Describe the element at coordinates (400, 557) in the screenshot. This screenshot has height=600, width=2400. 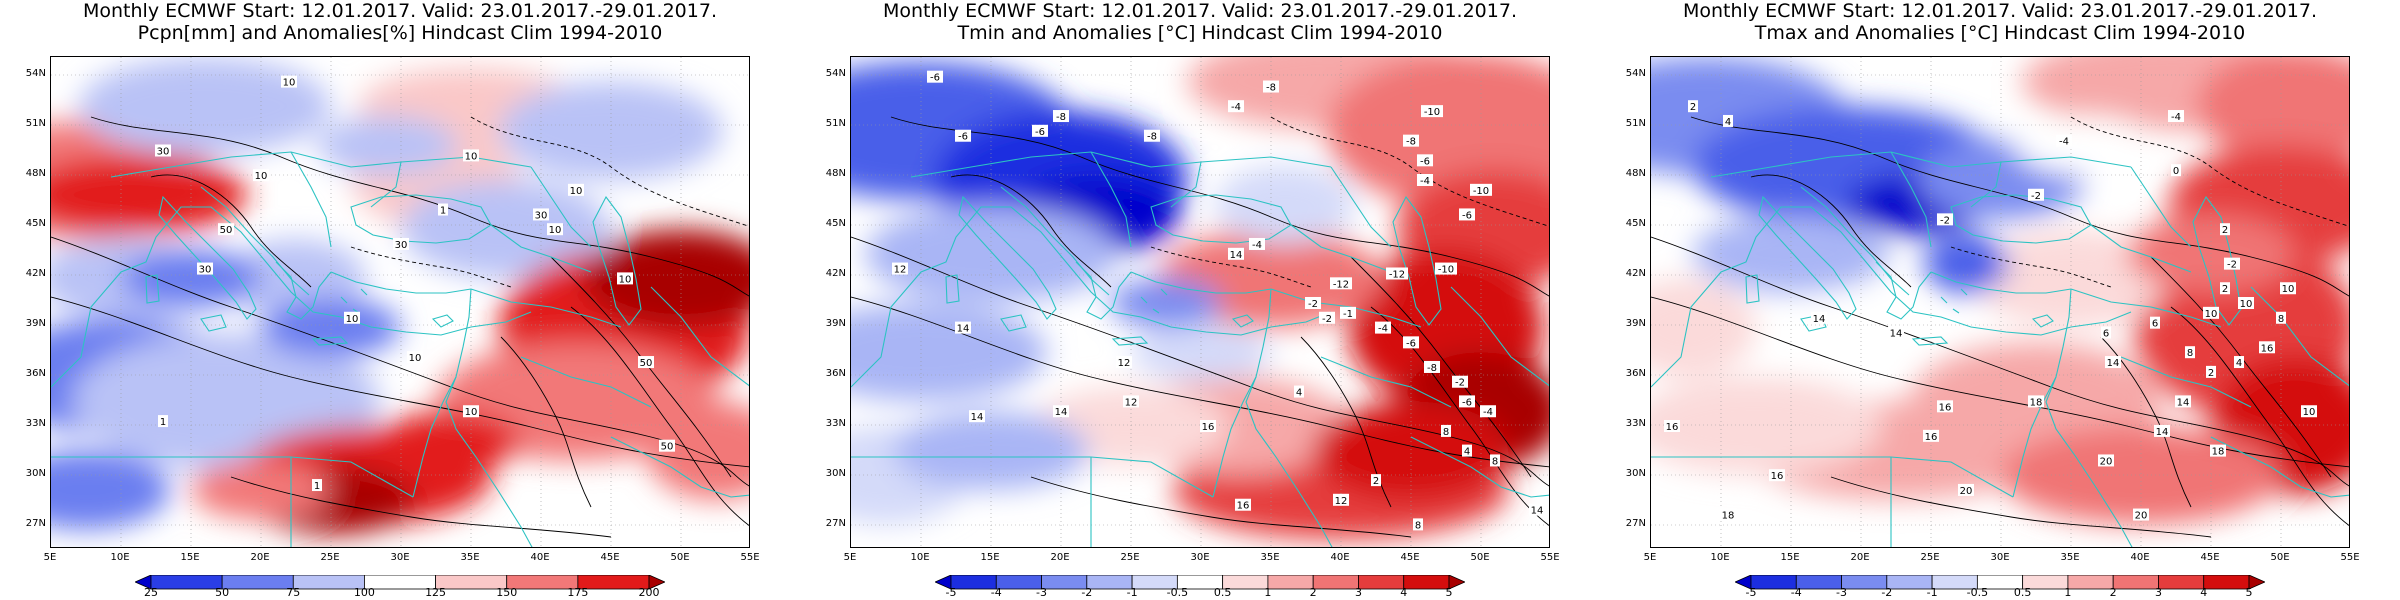
I see `longitude-label: 30E` at that location.